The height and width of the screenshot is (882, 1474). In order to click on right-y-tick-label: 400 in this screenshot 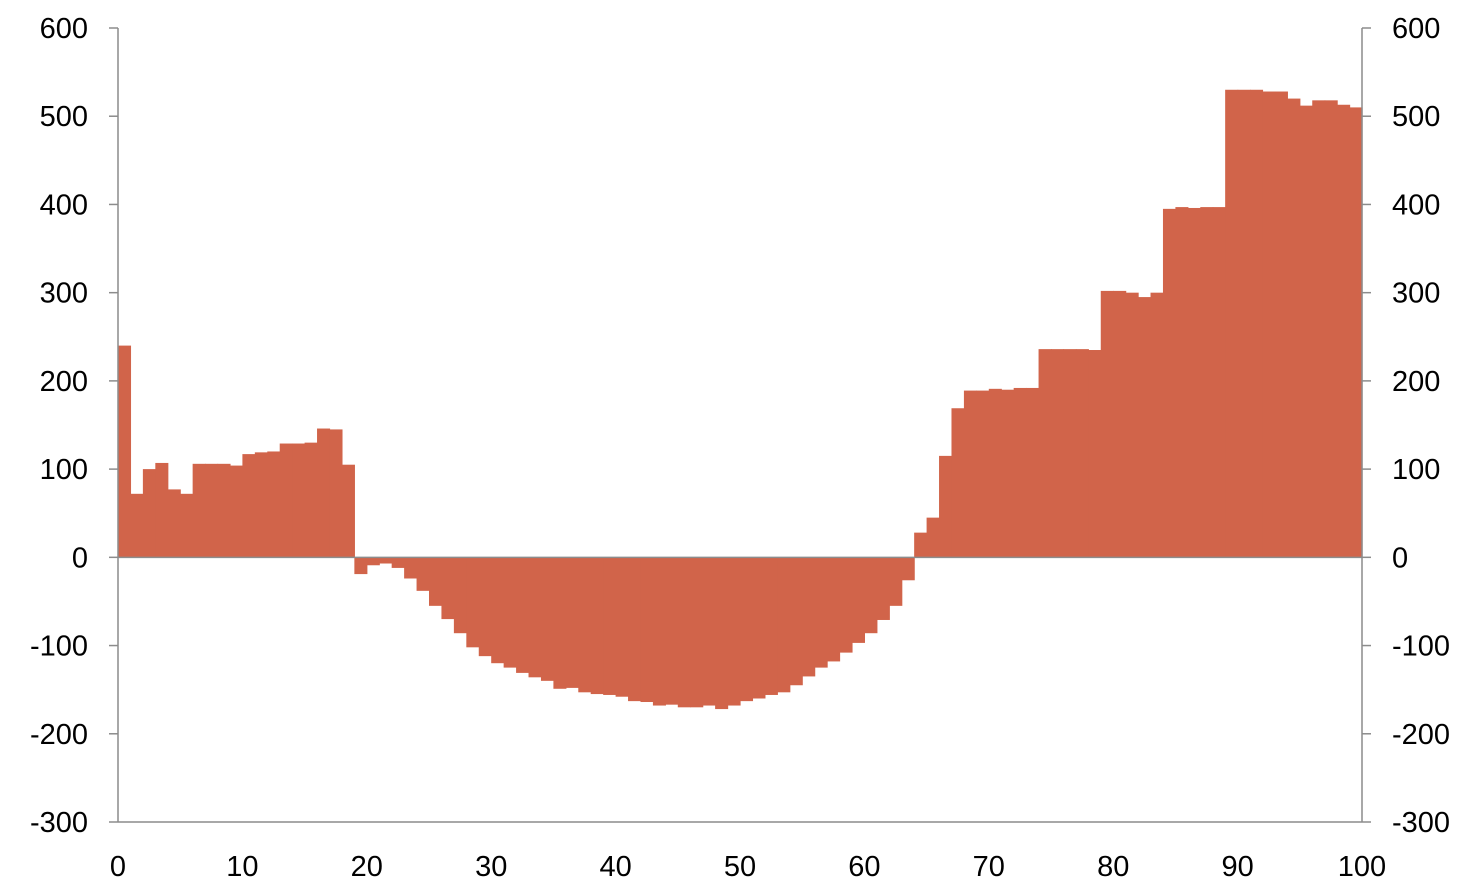, I will do `click(1416, 205)`.